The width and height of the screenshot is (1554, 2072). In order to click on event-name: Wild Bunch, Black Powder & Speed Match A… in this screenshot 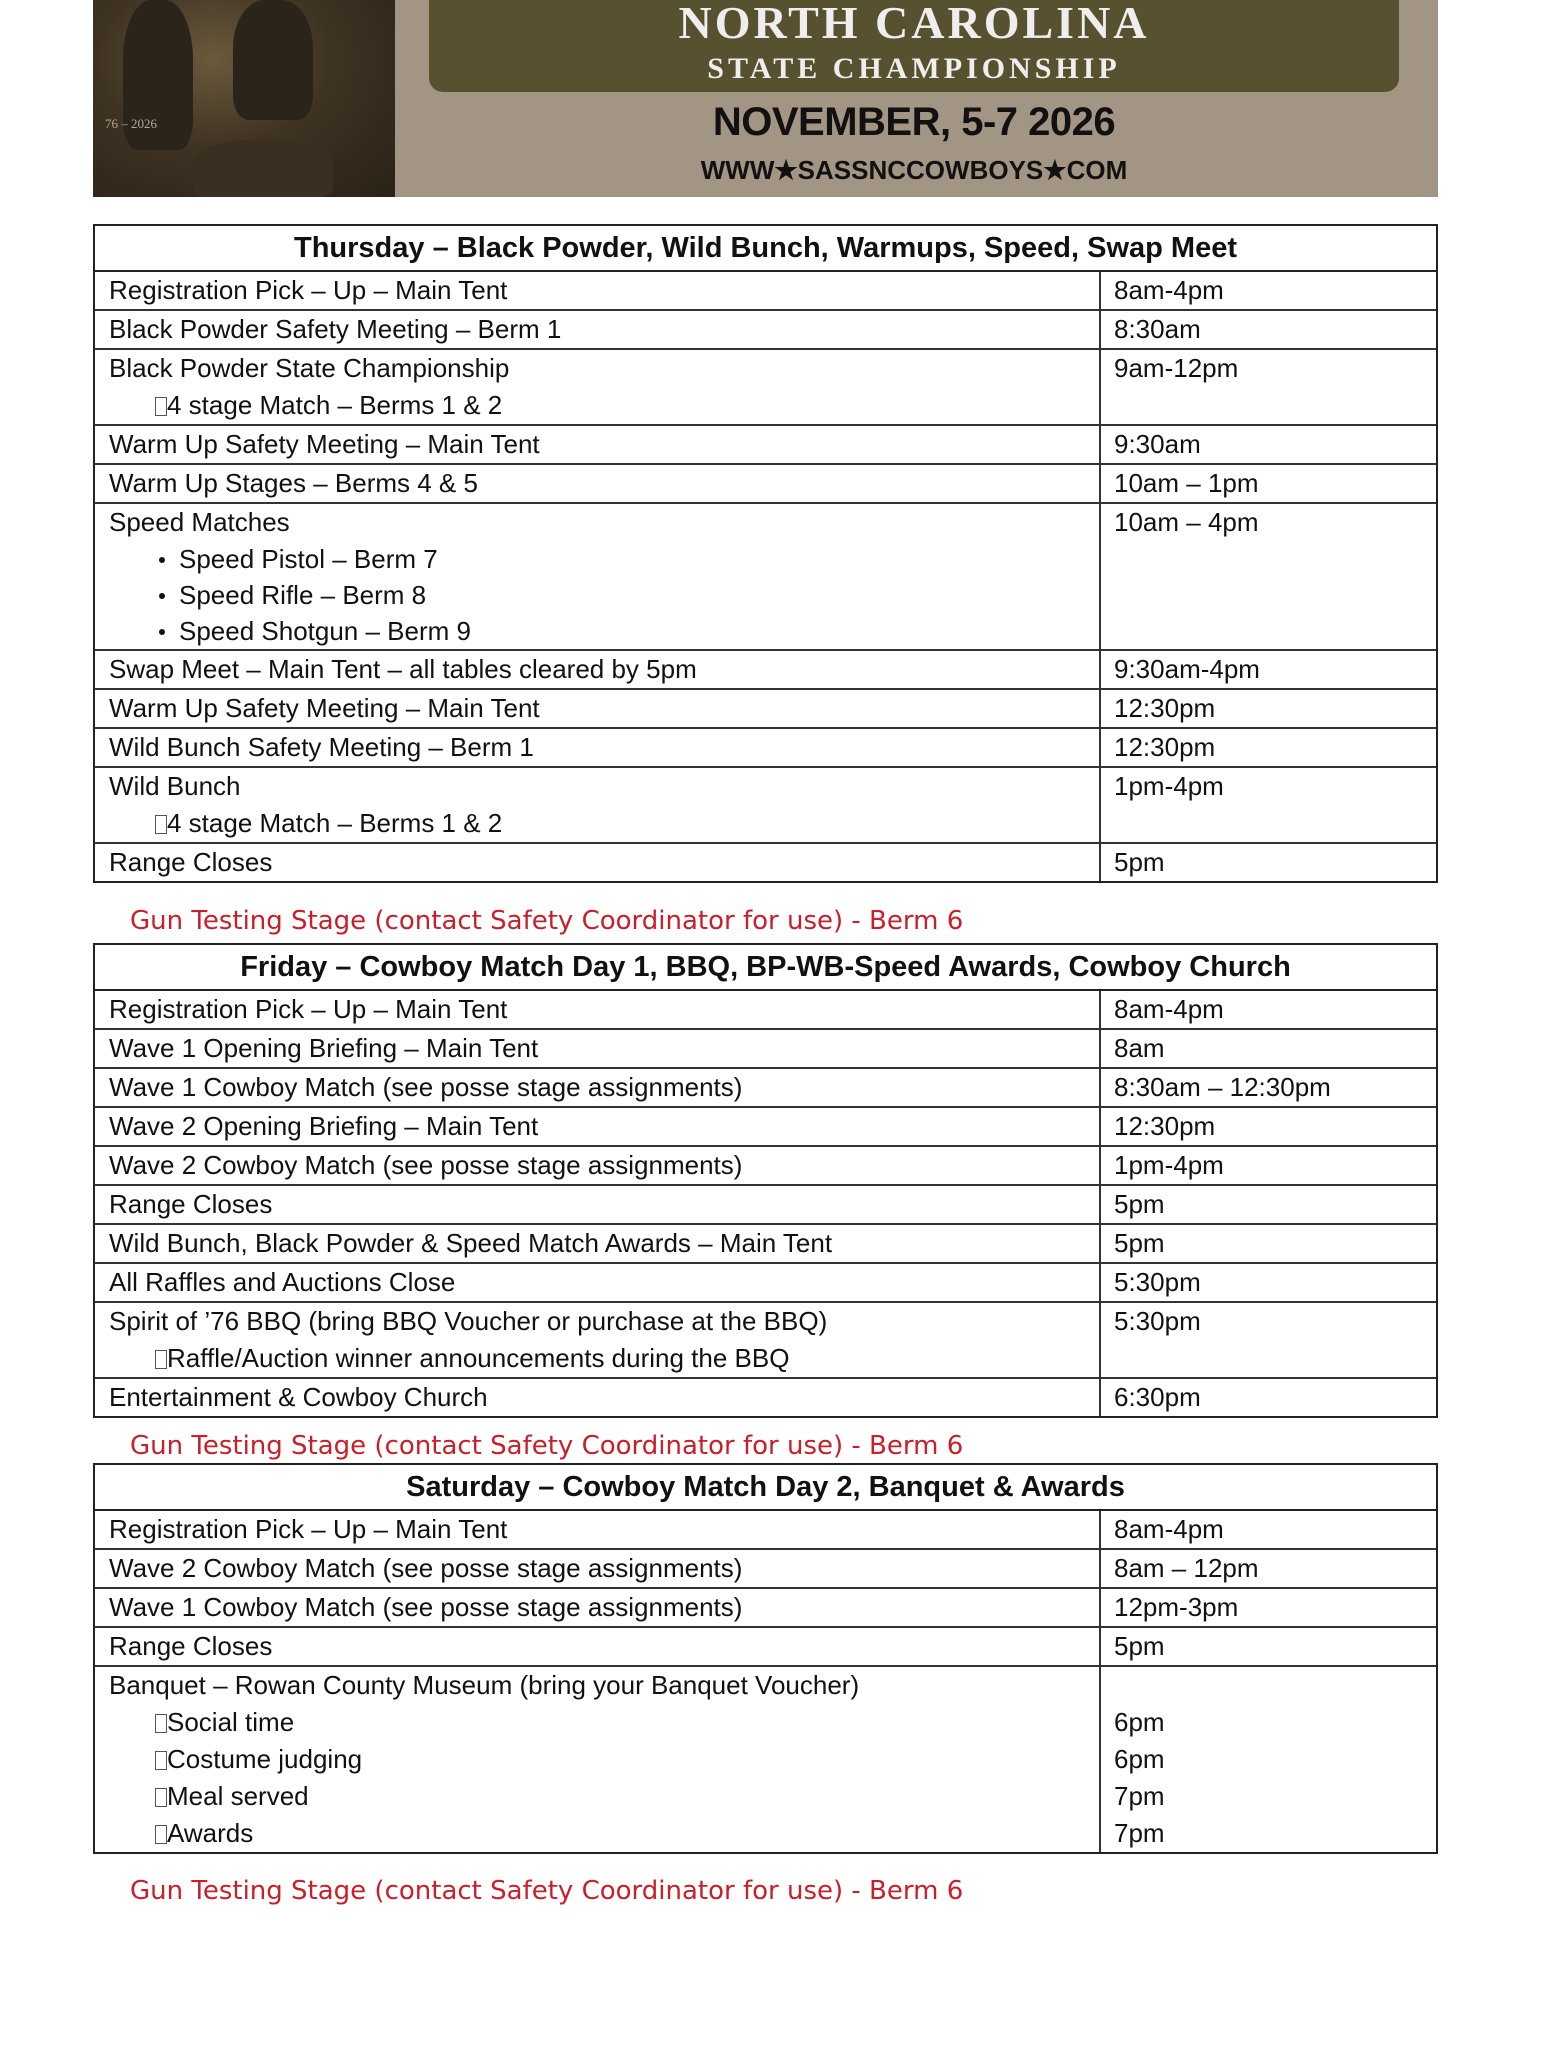, I will do `click(471, 1243)`.